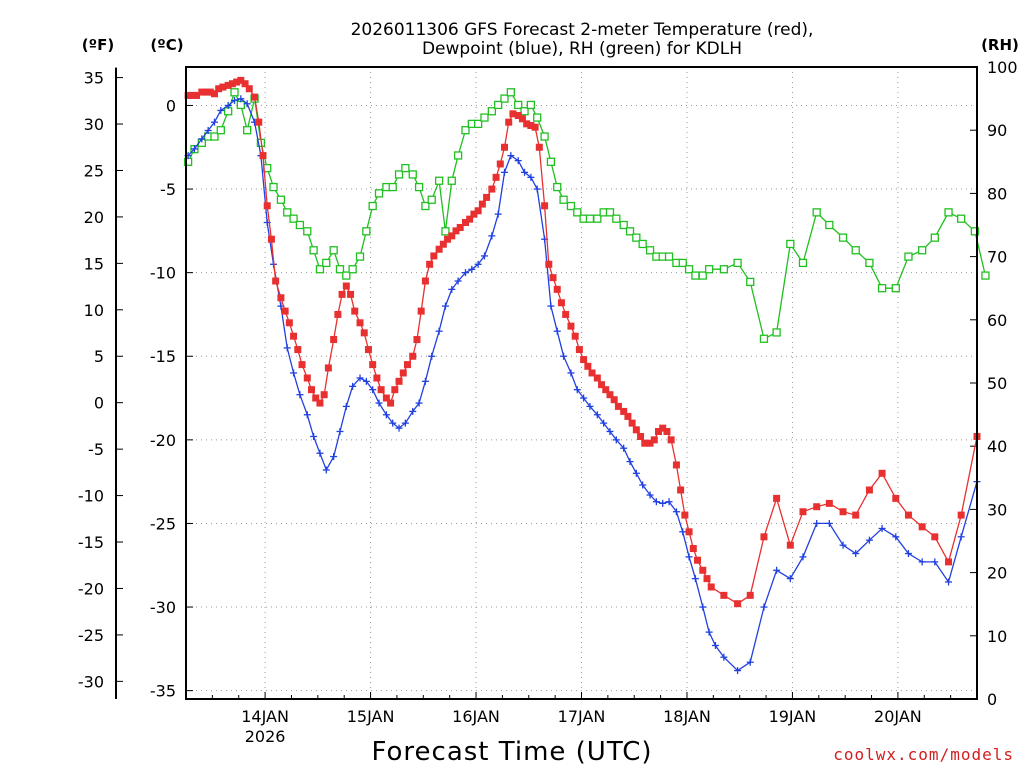 The width and height of the screenshot is (1024, 768). I want to click on celsius-tick-label: -5, so click(168, 189).